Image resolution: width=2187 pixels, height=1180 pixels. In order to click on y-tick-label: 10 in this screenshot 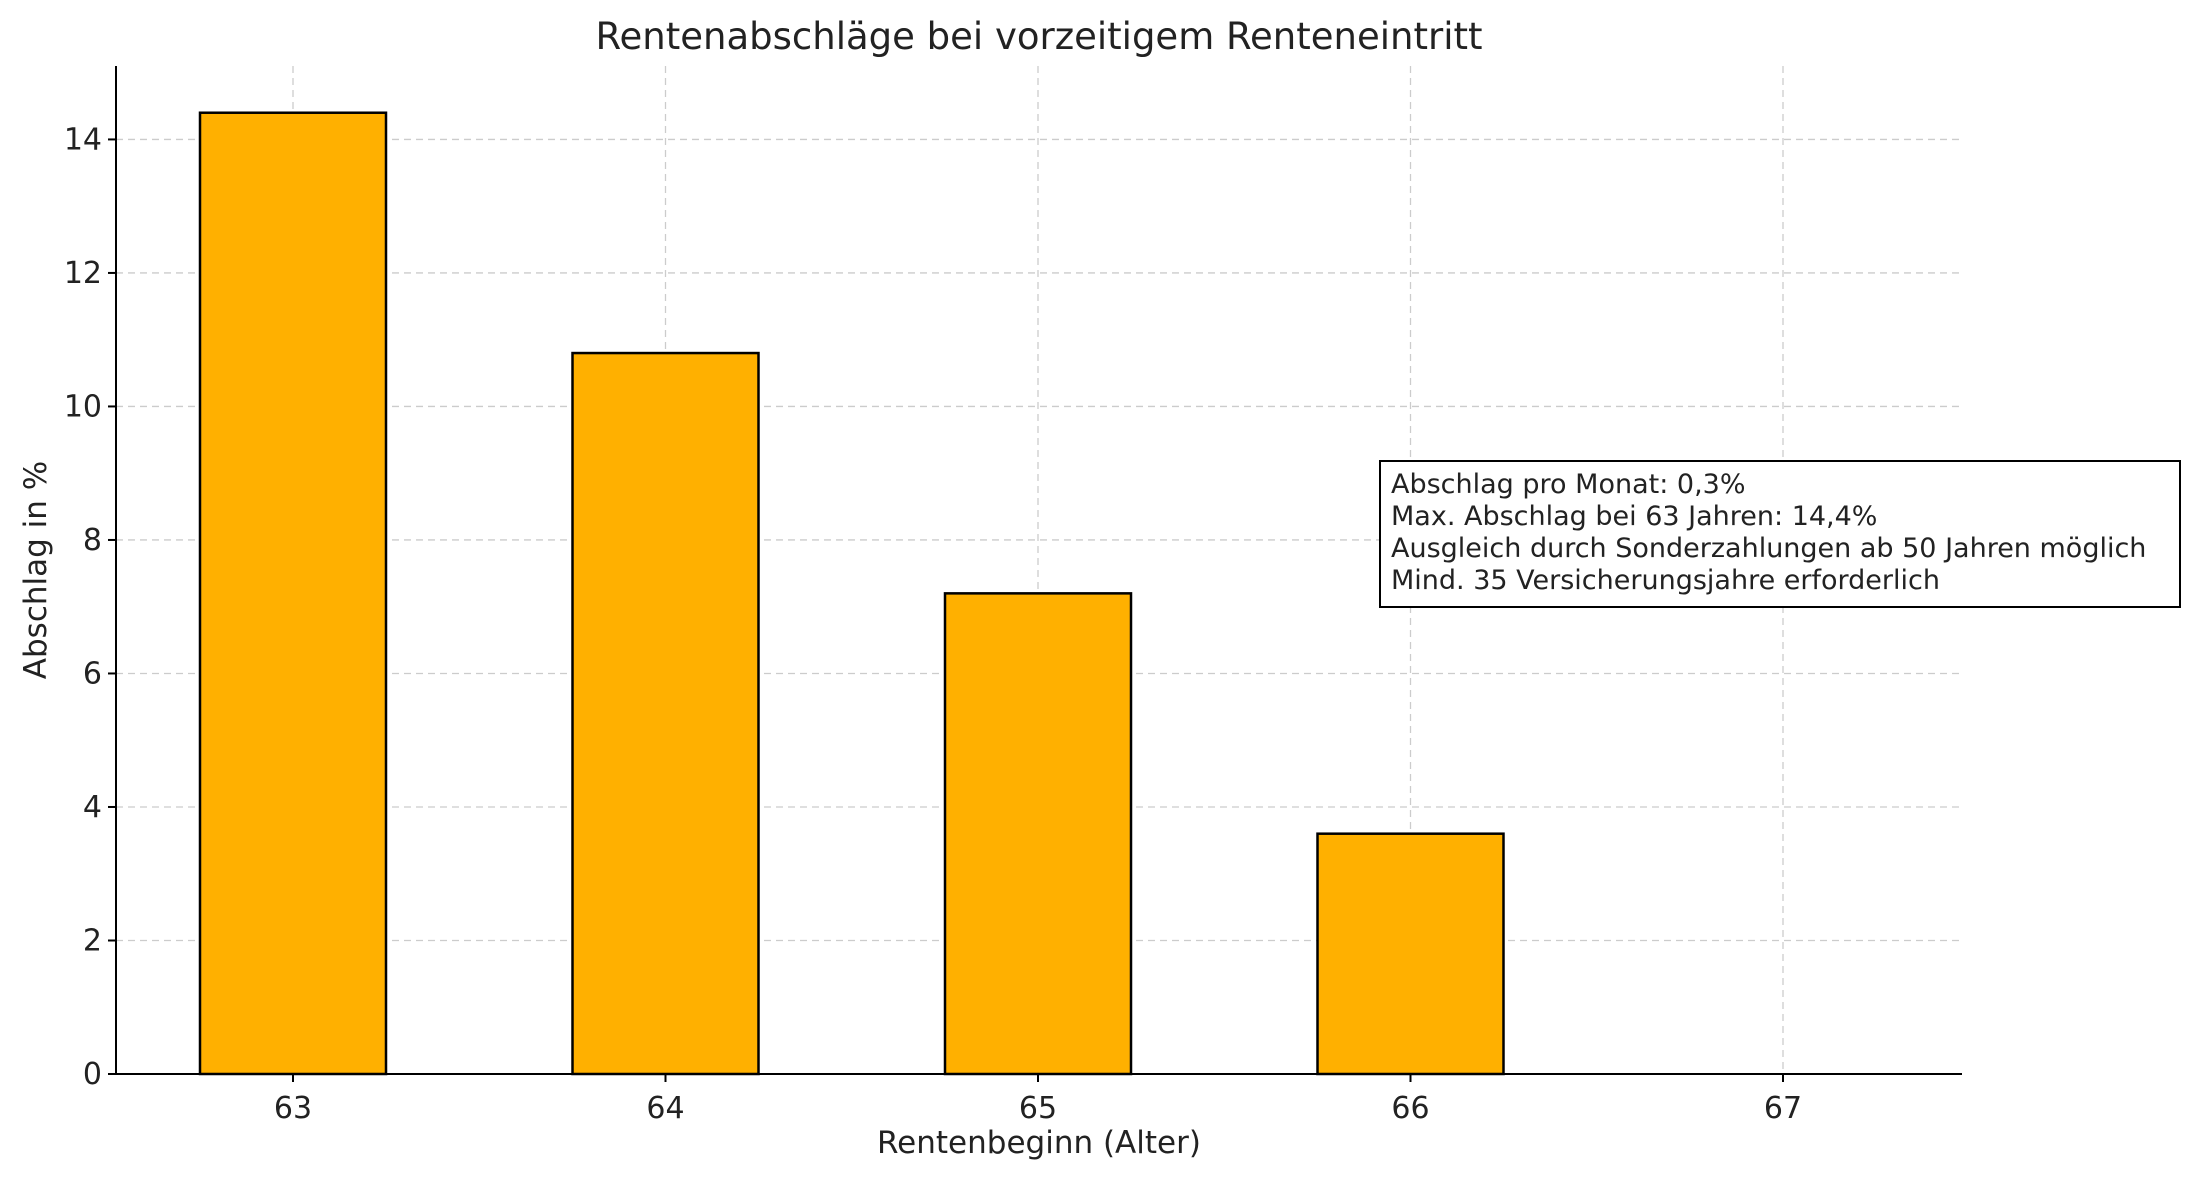, I will do `click(83, 406)`.